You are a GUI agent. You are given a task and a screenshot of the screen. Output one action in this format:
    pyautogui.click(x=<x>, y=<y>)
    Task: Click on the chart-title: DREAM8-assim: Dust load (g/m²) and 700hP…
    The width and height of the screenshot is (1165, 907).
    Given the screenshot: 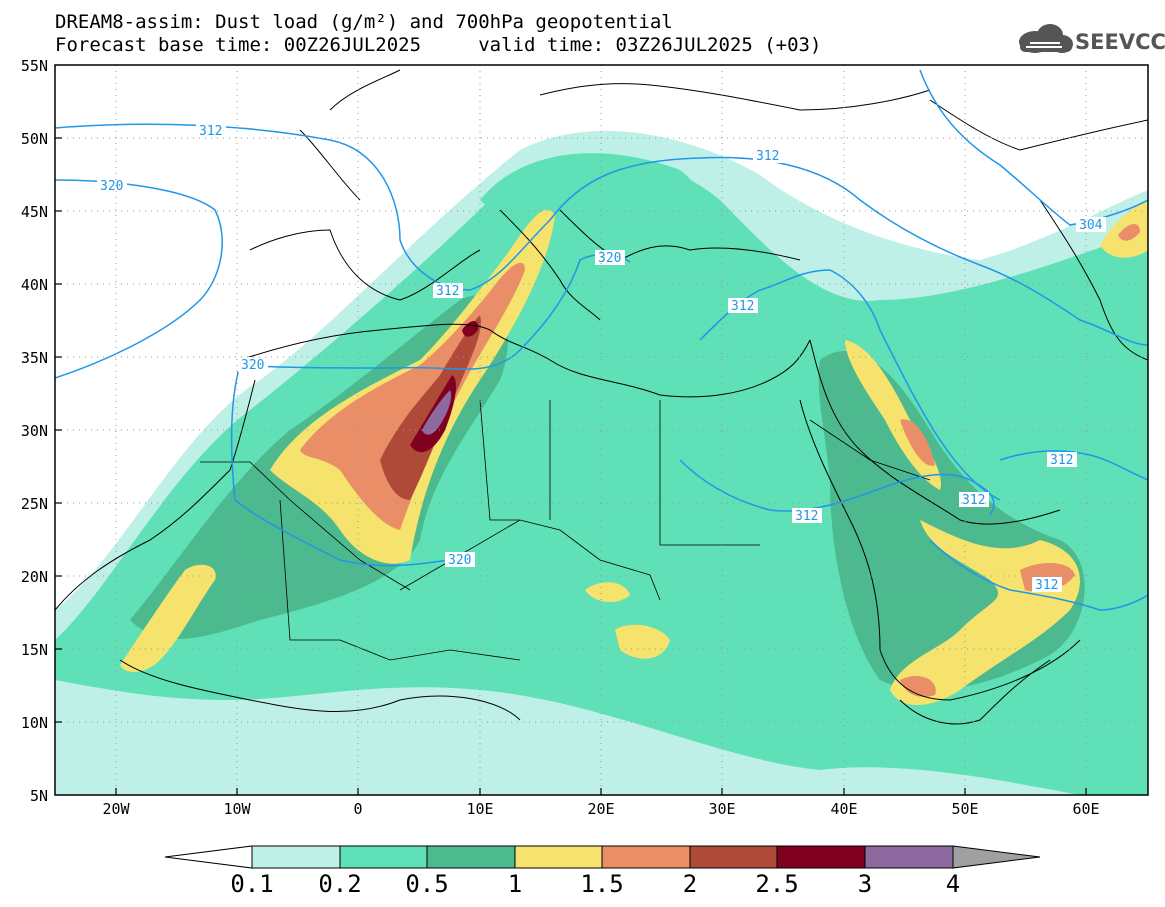 What is the action you would take?
    pyautogui.click(x=364, y=22)
    